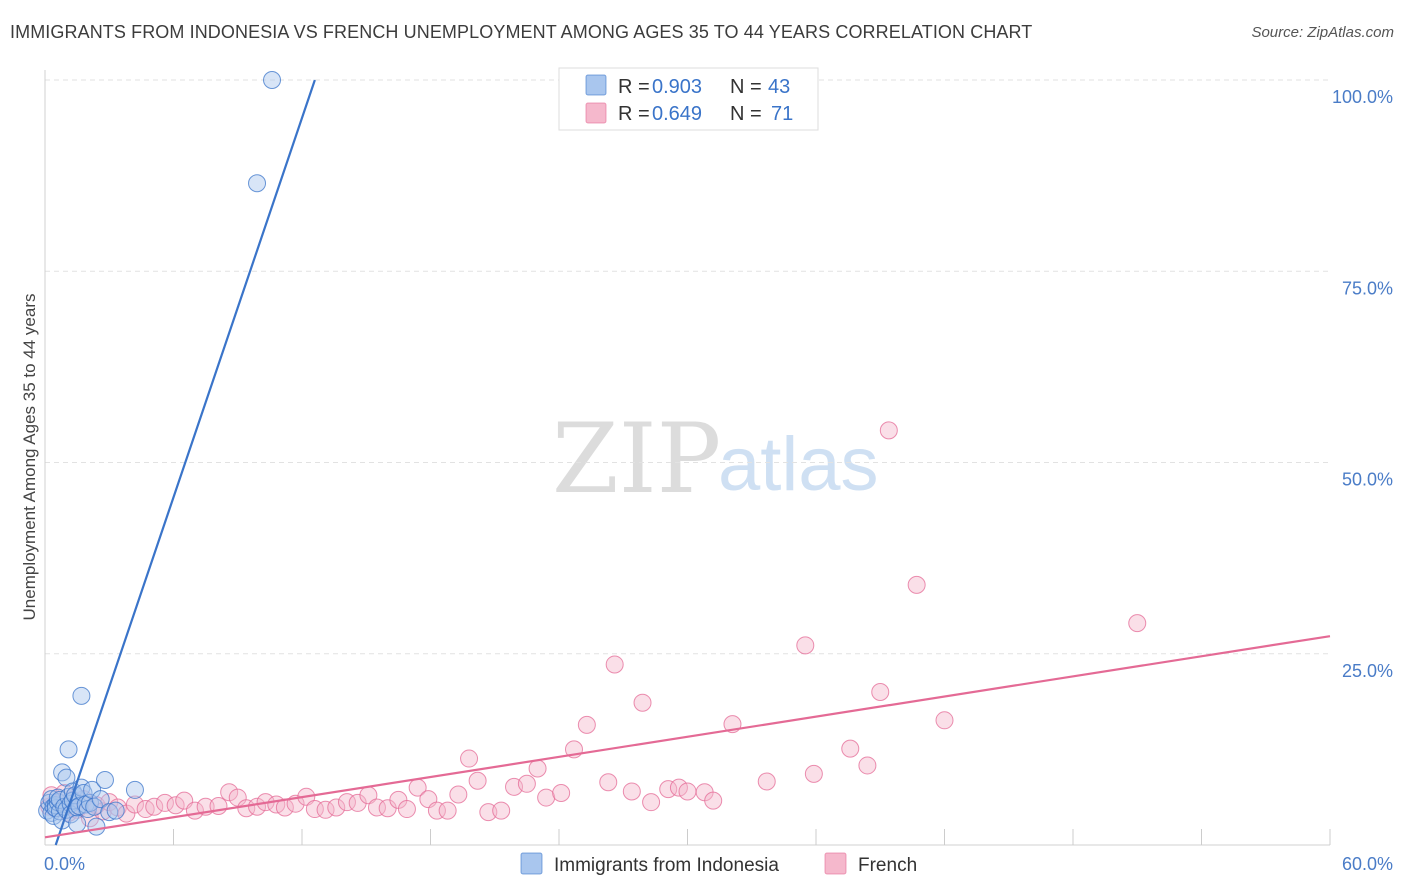 This screenshot has width=1406, height=892. I want to click on legend-r-label-french: R =, so click(634, 114).